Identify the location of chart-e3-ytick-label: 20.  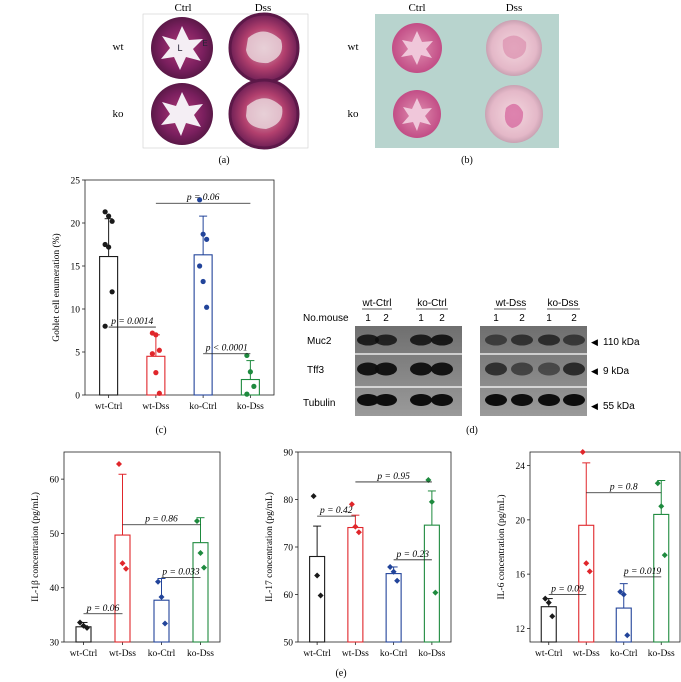
(521, 521).